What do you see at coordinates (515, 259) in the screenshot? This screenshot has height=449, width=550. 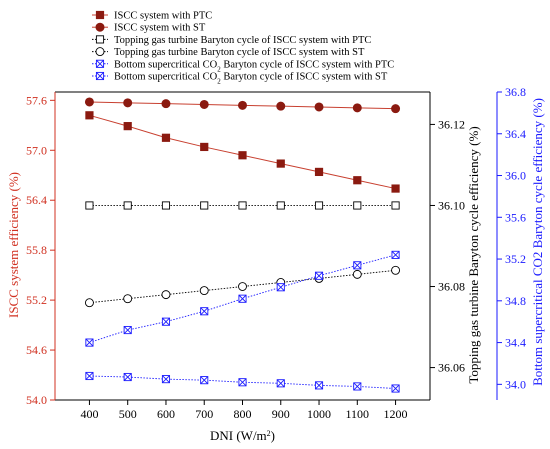 I see `right2-tick-label: 35.2` at bounding box center [515, 259].